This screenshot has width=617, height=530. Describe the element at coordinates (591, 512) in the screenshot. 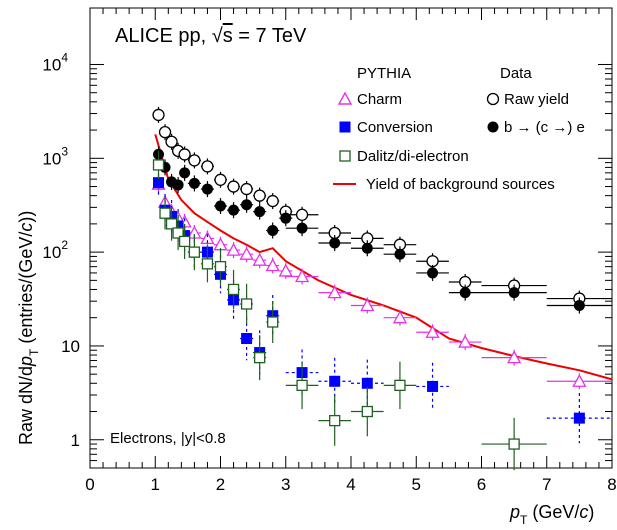

I see `x-title-close: )` at that location.